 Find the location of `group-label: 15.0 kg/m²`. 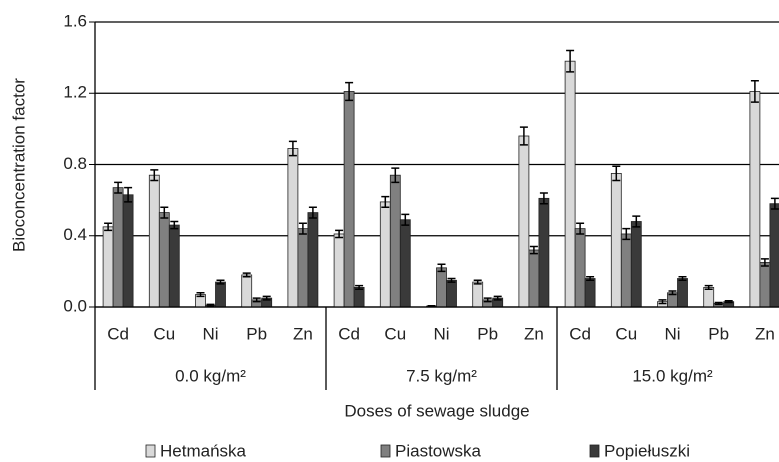

group-label: 15.0 kg/m² is located at coordinates (672, 375).